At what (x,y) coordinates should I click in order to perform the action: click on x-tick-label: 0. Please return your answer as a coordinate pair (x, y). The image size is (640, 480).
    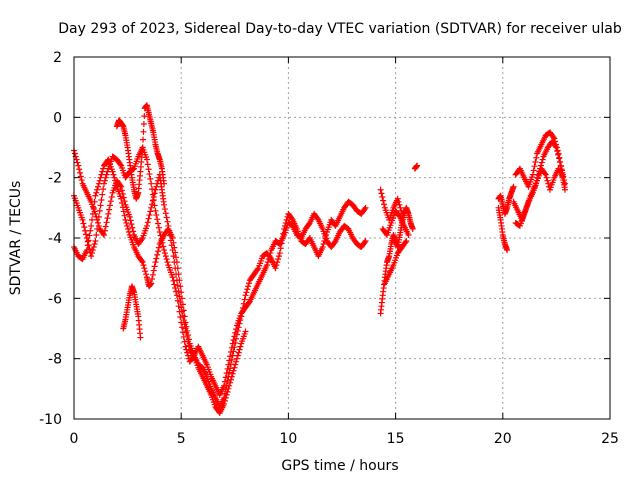
    Looking at the image, I should click on (74, 439).